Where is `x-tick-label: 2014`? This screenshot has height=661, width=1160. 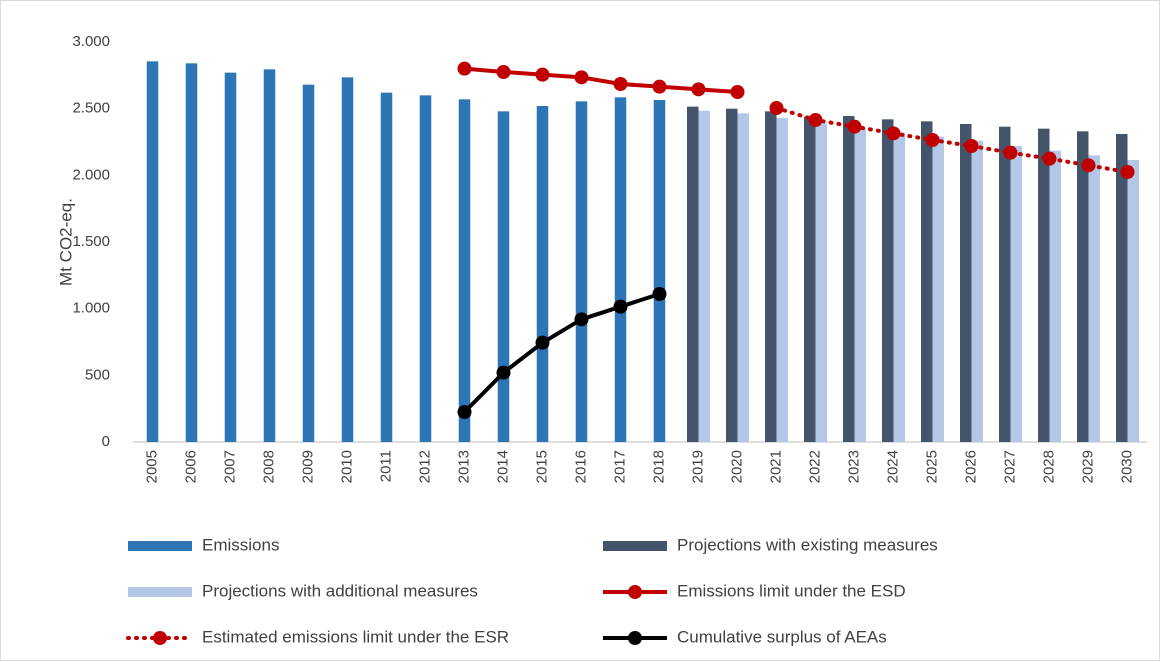
x-tick-label: 2014 is located at coordinates (502, 466).